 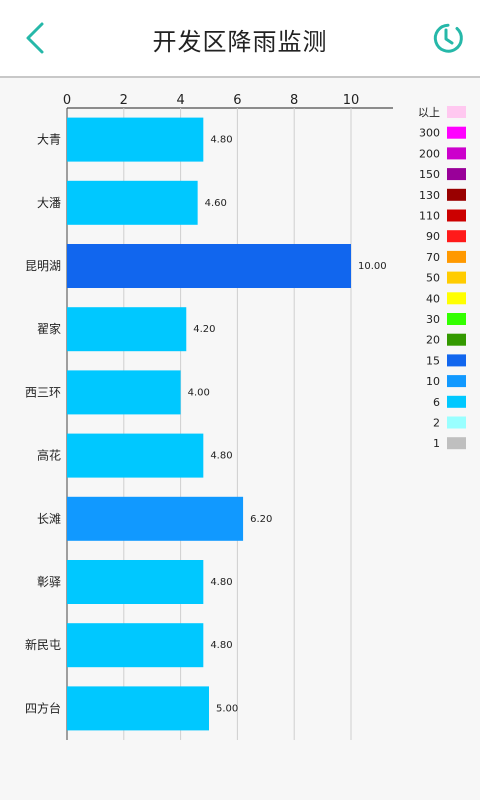 I want to click on x-tick-label: 6, so click(x=237, y=100).